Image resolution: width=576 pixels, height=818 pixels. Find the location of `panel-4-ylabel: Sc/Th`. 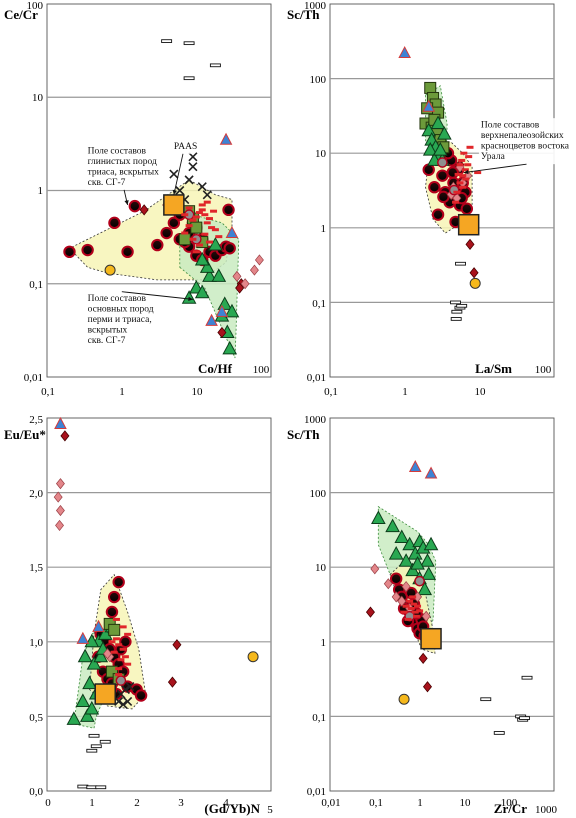

panel-4-ylabel: Sc/Th is located at coordinates (303, 434).